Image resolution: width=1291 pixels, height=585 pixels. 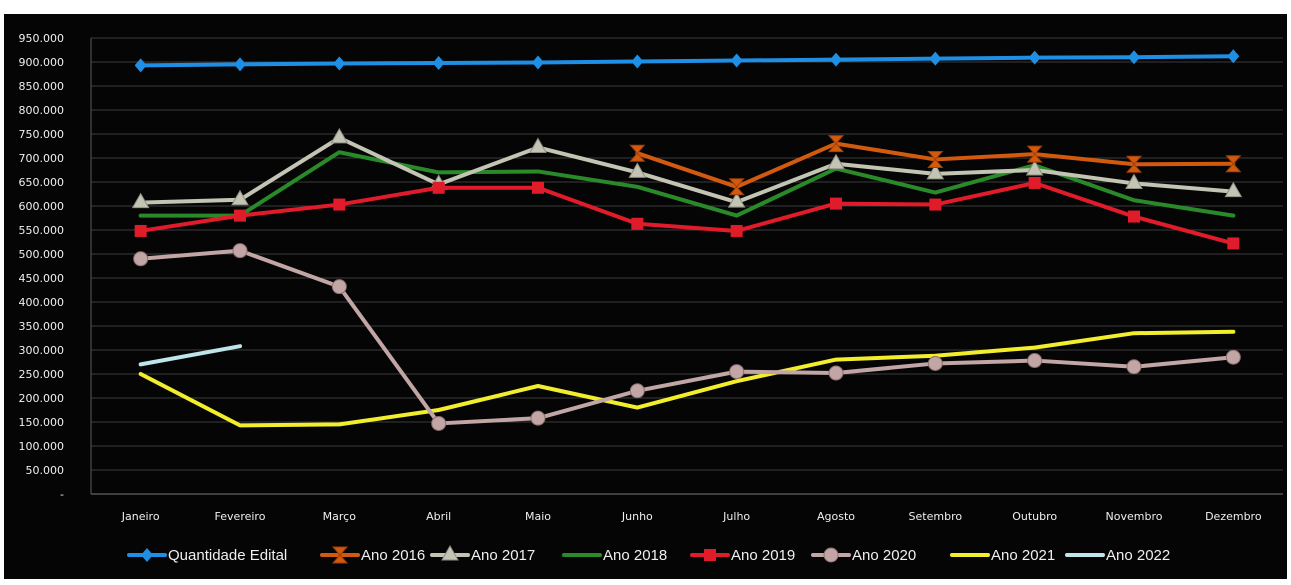 What do you see at coordinates (42, 278) in the screenshot?
I see `y-tick-label: 450.000` at bounding box center [42, 278].